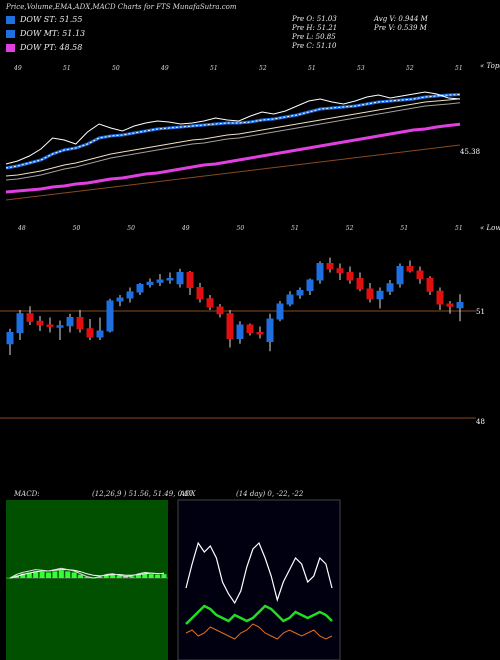 The image size is (500, 660). What do you see at coordinates (259, 579) in the screenshot?
I see `adx-panel-background` at bounding box center [259, 579].